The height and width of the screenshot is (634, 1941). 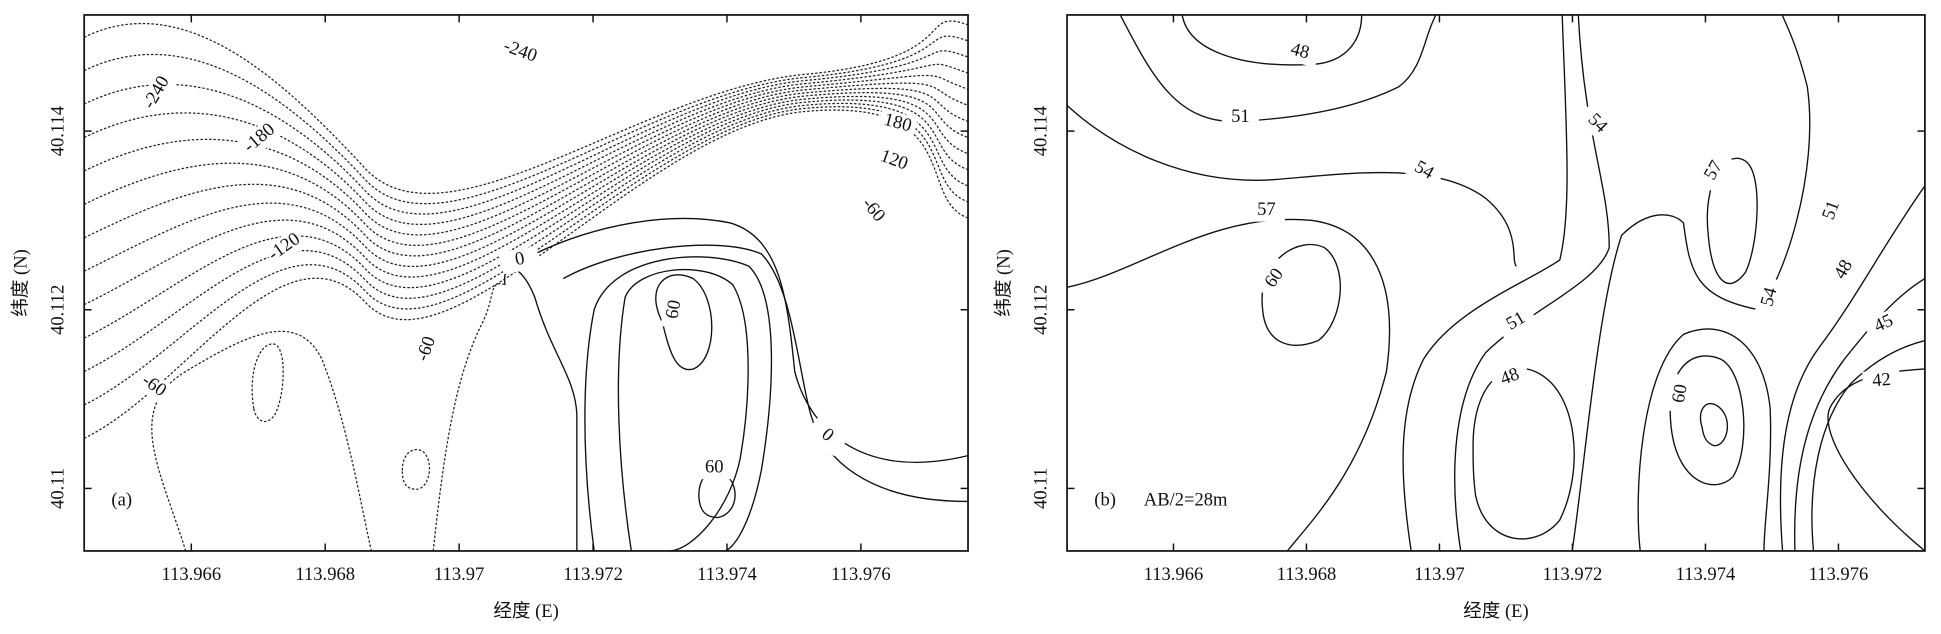 I want to click on contour-label-text: 51, so click(x=1240, y=116).